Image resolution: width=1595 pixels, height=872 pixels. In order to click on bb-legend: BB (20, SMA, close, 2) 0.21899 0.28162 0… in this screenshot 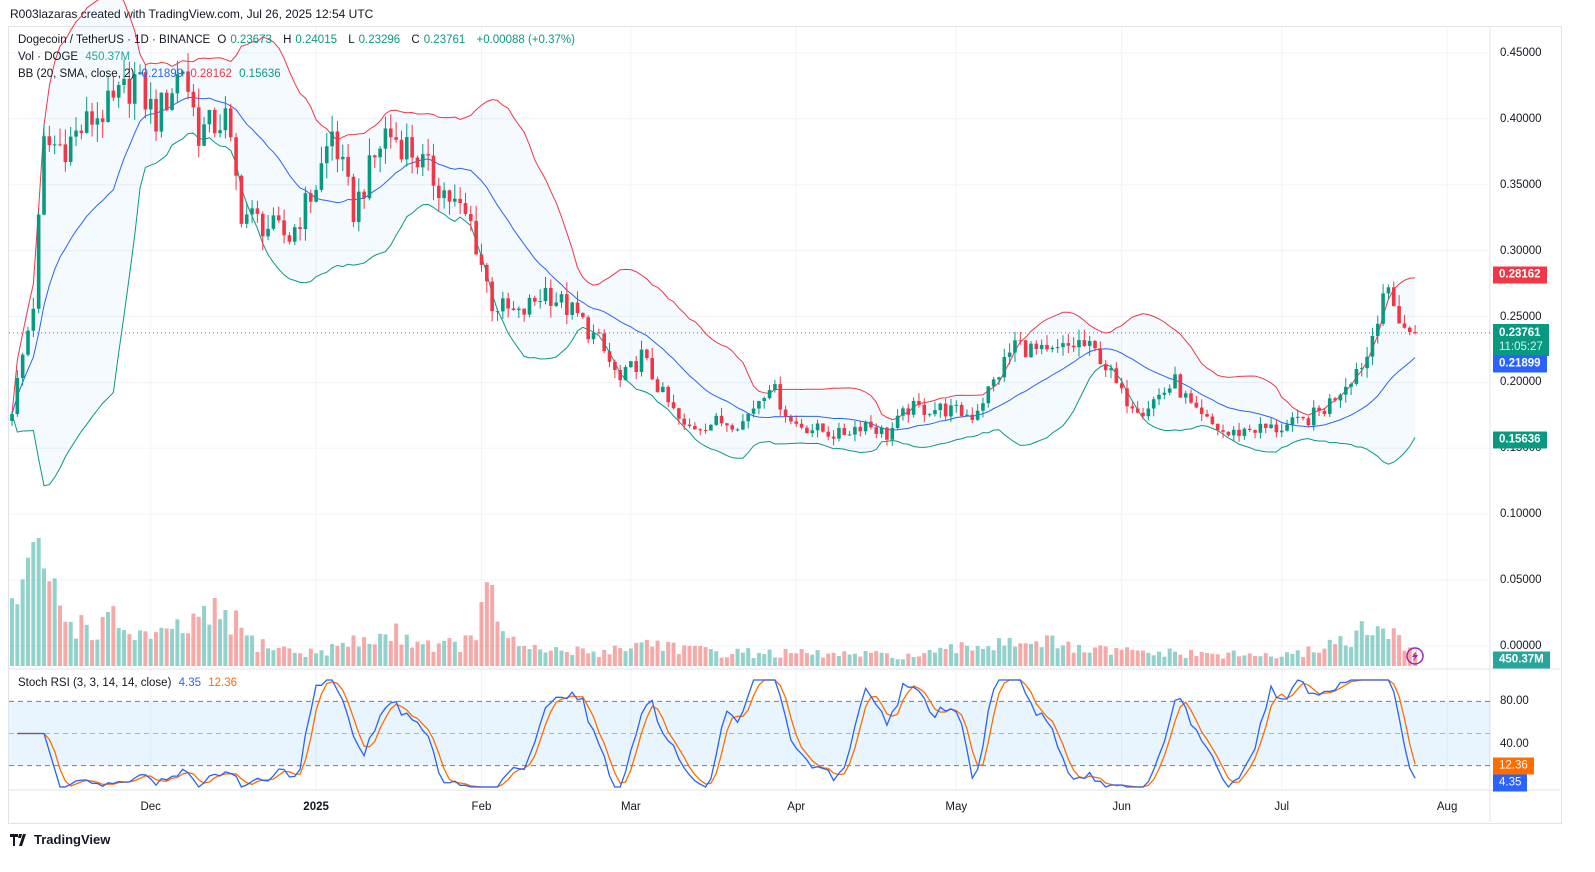, I will do `click(151, 74)`.